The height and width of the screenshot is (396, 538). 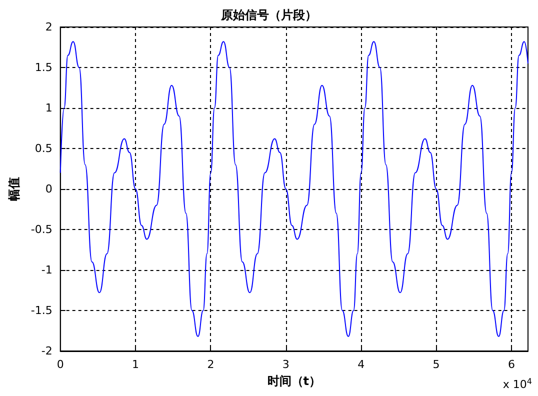 I want to click on x-tick-label: 1, so click(x=136, y=364).